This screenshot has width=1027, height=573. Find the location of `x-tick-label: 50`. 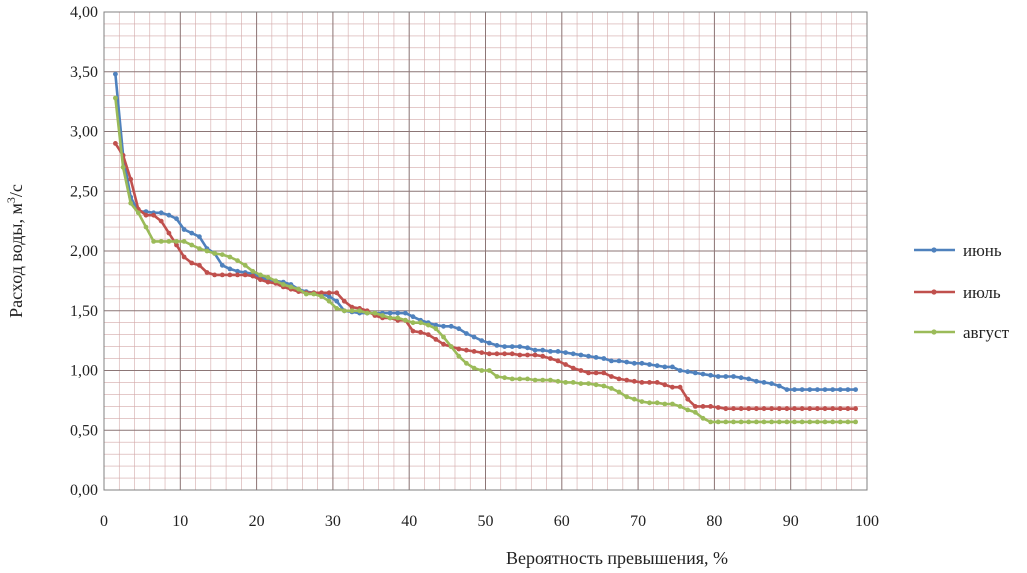

x-tick-label: 50 is located at coordinates (486, 521).